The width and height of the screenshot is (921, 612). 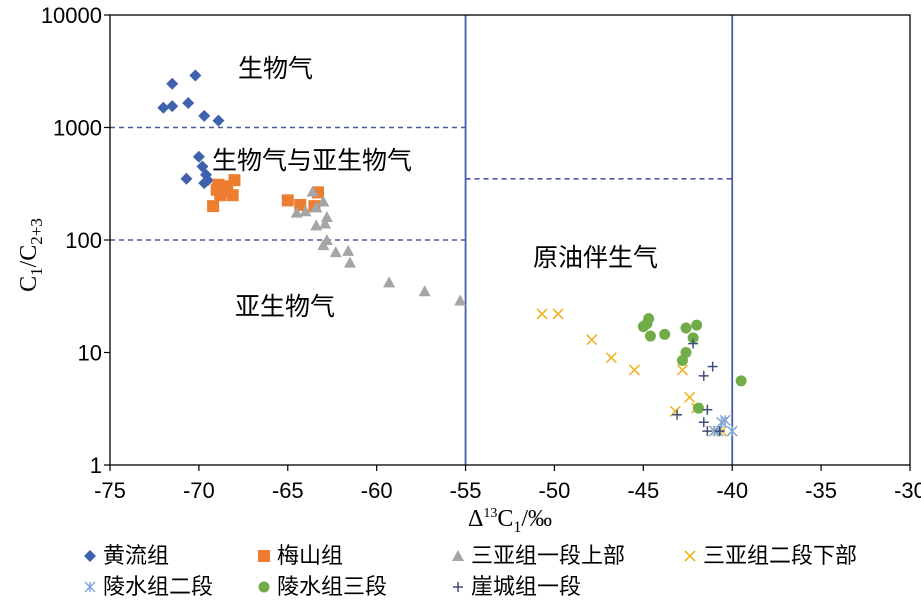 What do you see at coordinates (780, 556) in the screenshot?
I see `legend-label: 三亚组二段下部` at bounding box center [780, 556].